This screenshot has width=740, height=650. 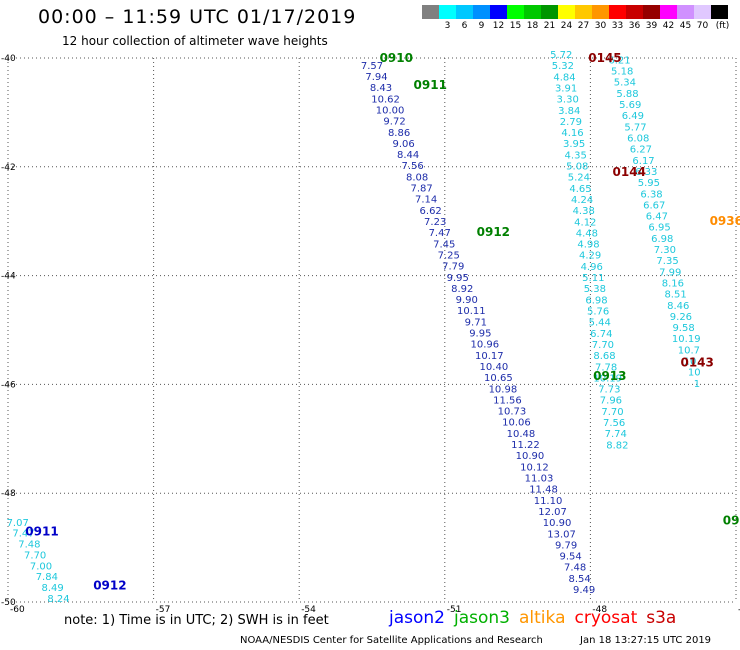 I want to click on swh-value: 4.16, so click(x=572, y=133).